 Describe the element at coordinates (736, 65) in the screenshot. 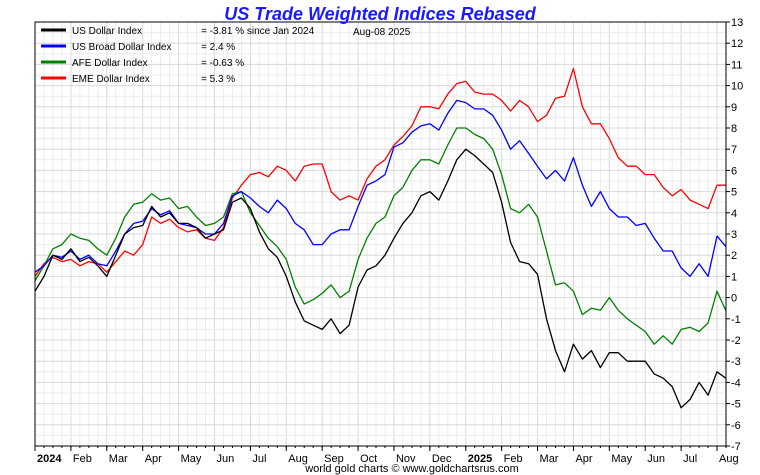

I see `y-tick-label: 11` at that location.